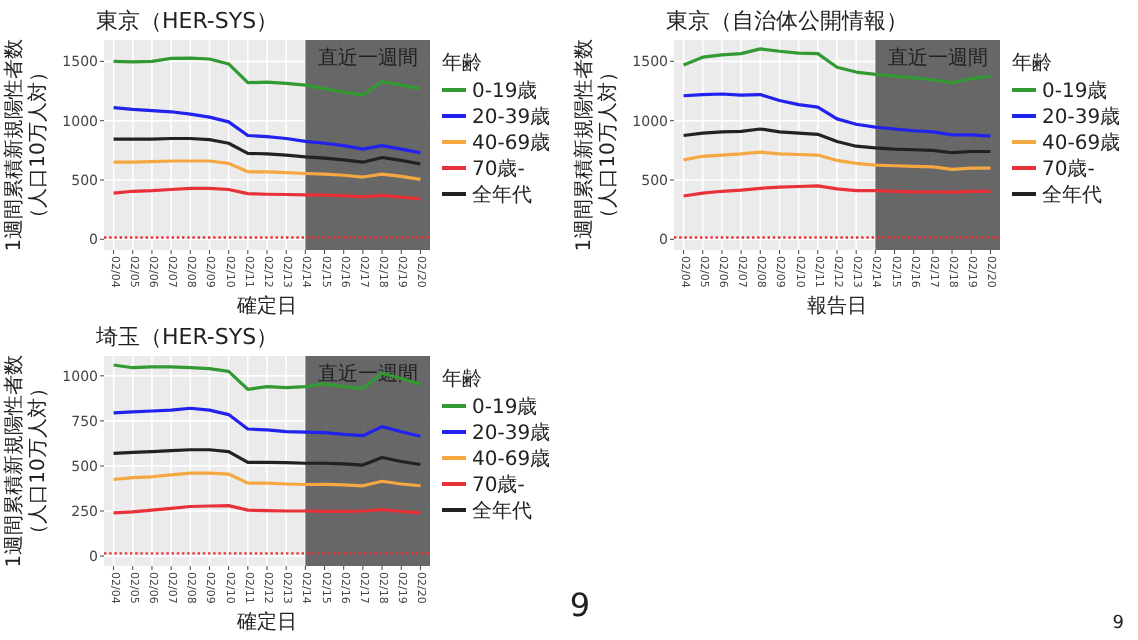 This screenshot has width=1138, height=640. Describe the element at coordinates (187, 21) in the screenshot. I see `chart-title: 東京（HER-SYS）` at that location.